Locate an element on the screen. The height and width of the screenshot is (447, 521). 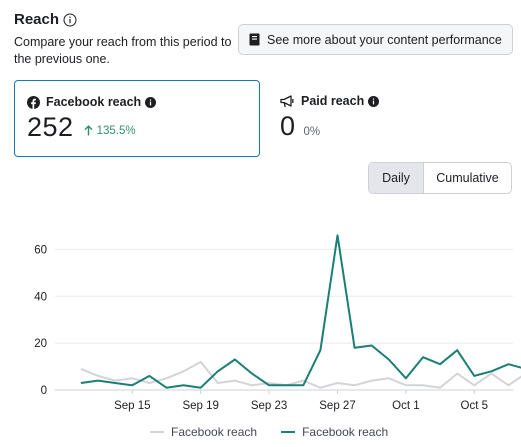
facebook-reach-change: 135.5% is located at coordinates (110, 131).